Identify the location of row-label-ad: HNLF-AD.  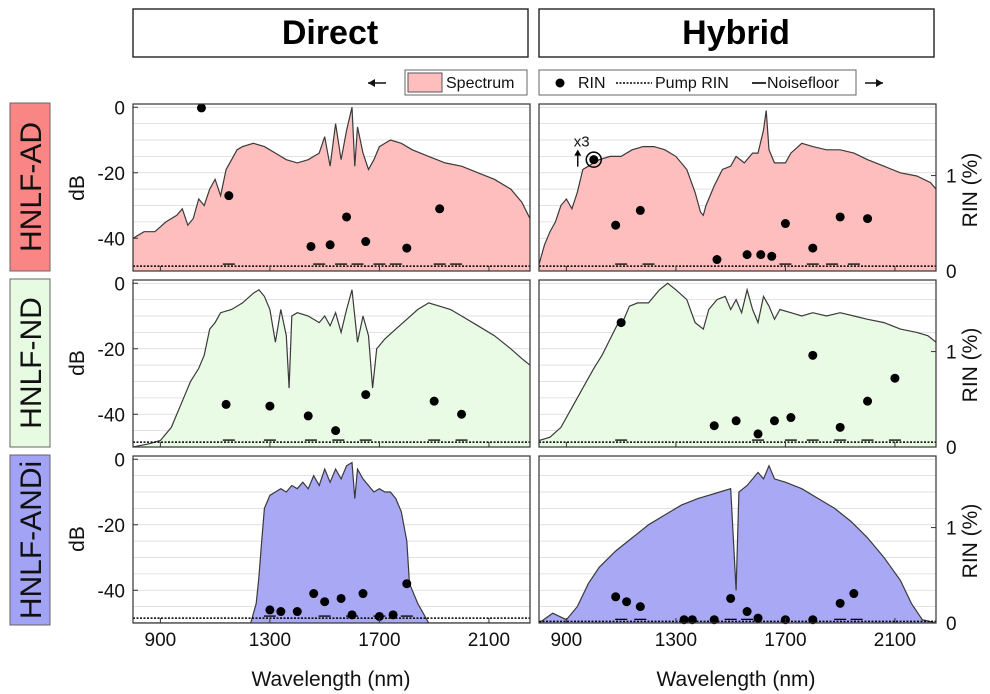
(30, 187).